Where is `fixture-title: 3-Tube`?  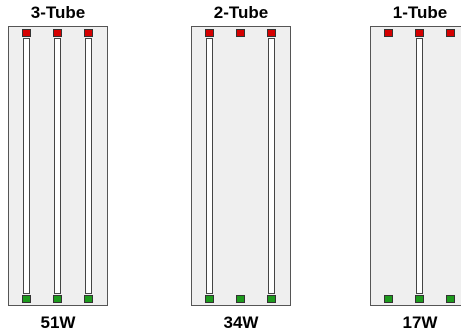
fixture-title: 3-Tube is located at coordinates (58, 12).